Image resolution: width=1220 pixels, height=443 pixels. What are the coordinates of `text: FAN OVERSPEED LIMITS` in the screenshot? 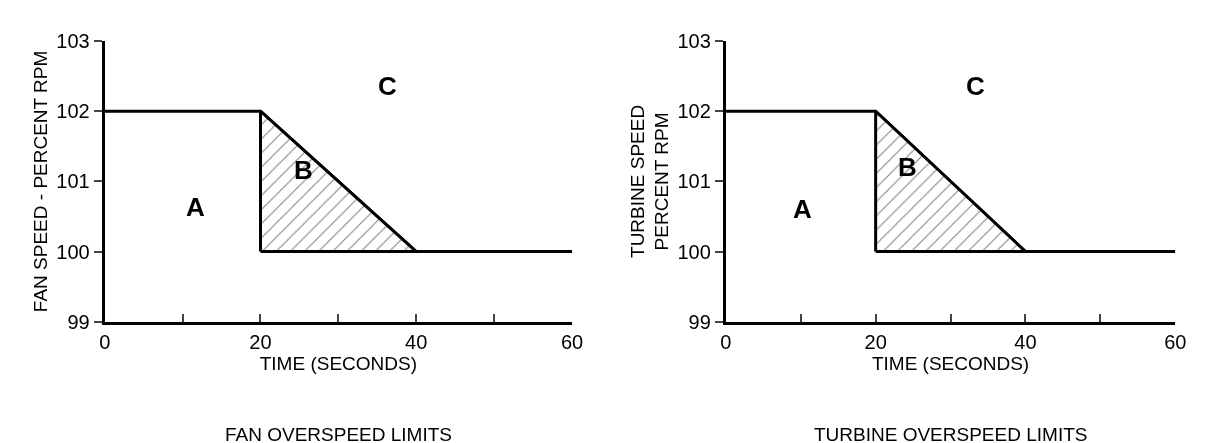 It's located at (338, 433).